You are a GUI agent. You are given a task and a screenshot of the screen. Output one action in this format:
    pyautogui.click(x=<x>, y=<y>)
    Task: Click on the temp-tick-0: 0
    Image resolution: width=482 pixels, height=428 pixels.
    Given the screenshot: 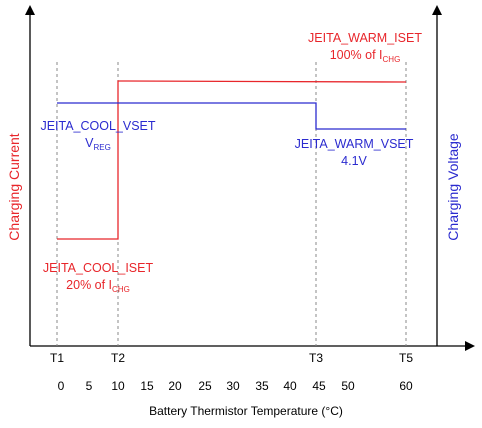 What is the action you would take?
    pyautogui.click(x=61, y=386)
    